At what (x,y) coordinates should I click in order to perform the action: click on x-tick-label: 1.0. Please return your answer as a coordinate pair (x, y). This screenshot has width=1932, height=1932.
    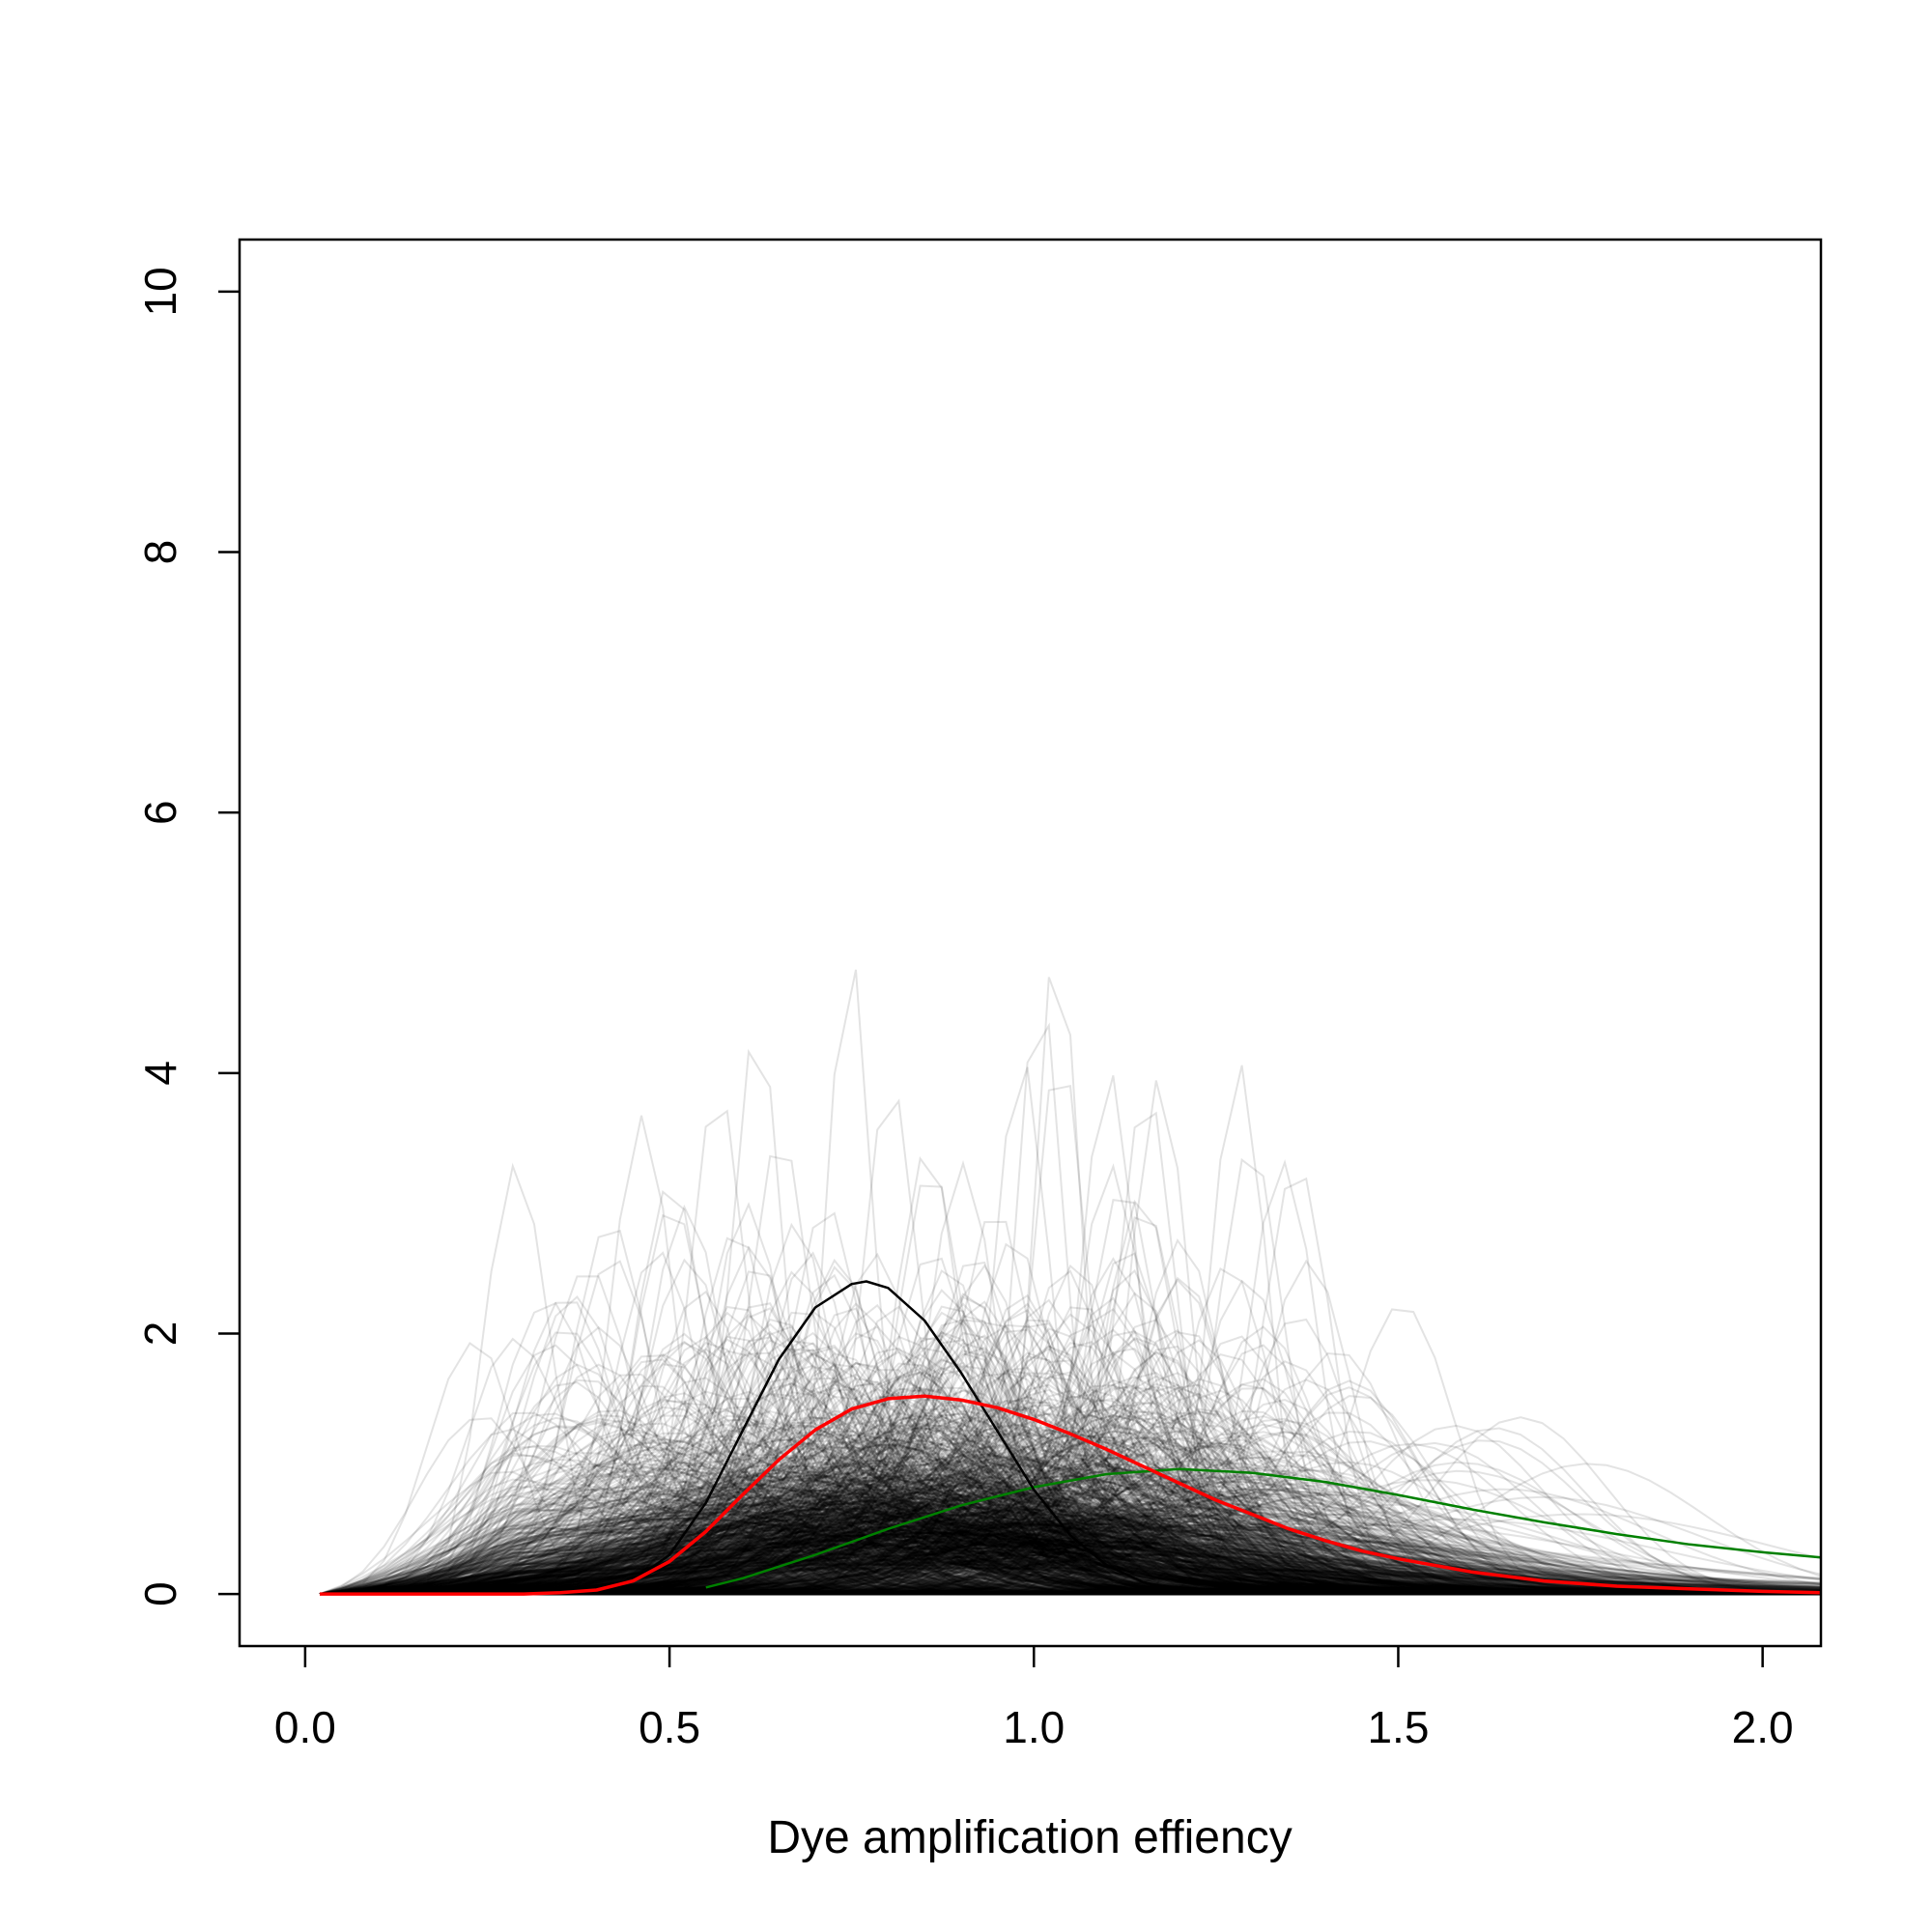
    Looking at the image, I should click on (1034, 1727).